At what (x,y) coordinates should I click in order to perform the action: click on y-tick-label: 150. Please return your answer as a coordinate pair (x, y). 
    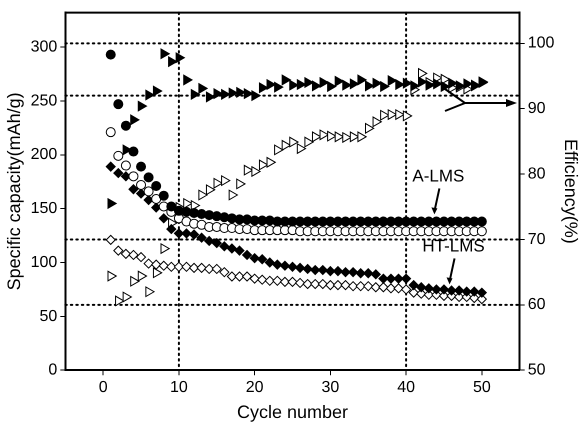
    Looking at the image, I should click on (44, 209).